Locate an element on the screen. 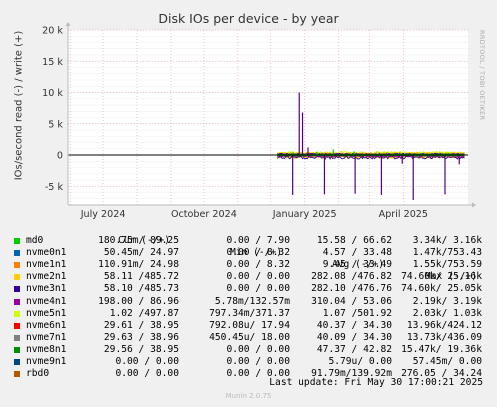  legend-cur: 1.02 /497.87 is located at coordinates (144, 313).